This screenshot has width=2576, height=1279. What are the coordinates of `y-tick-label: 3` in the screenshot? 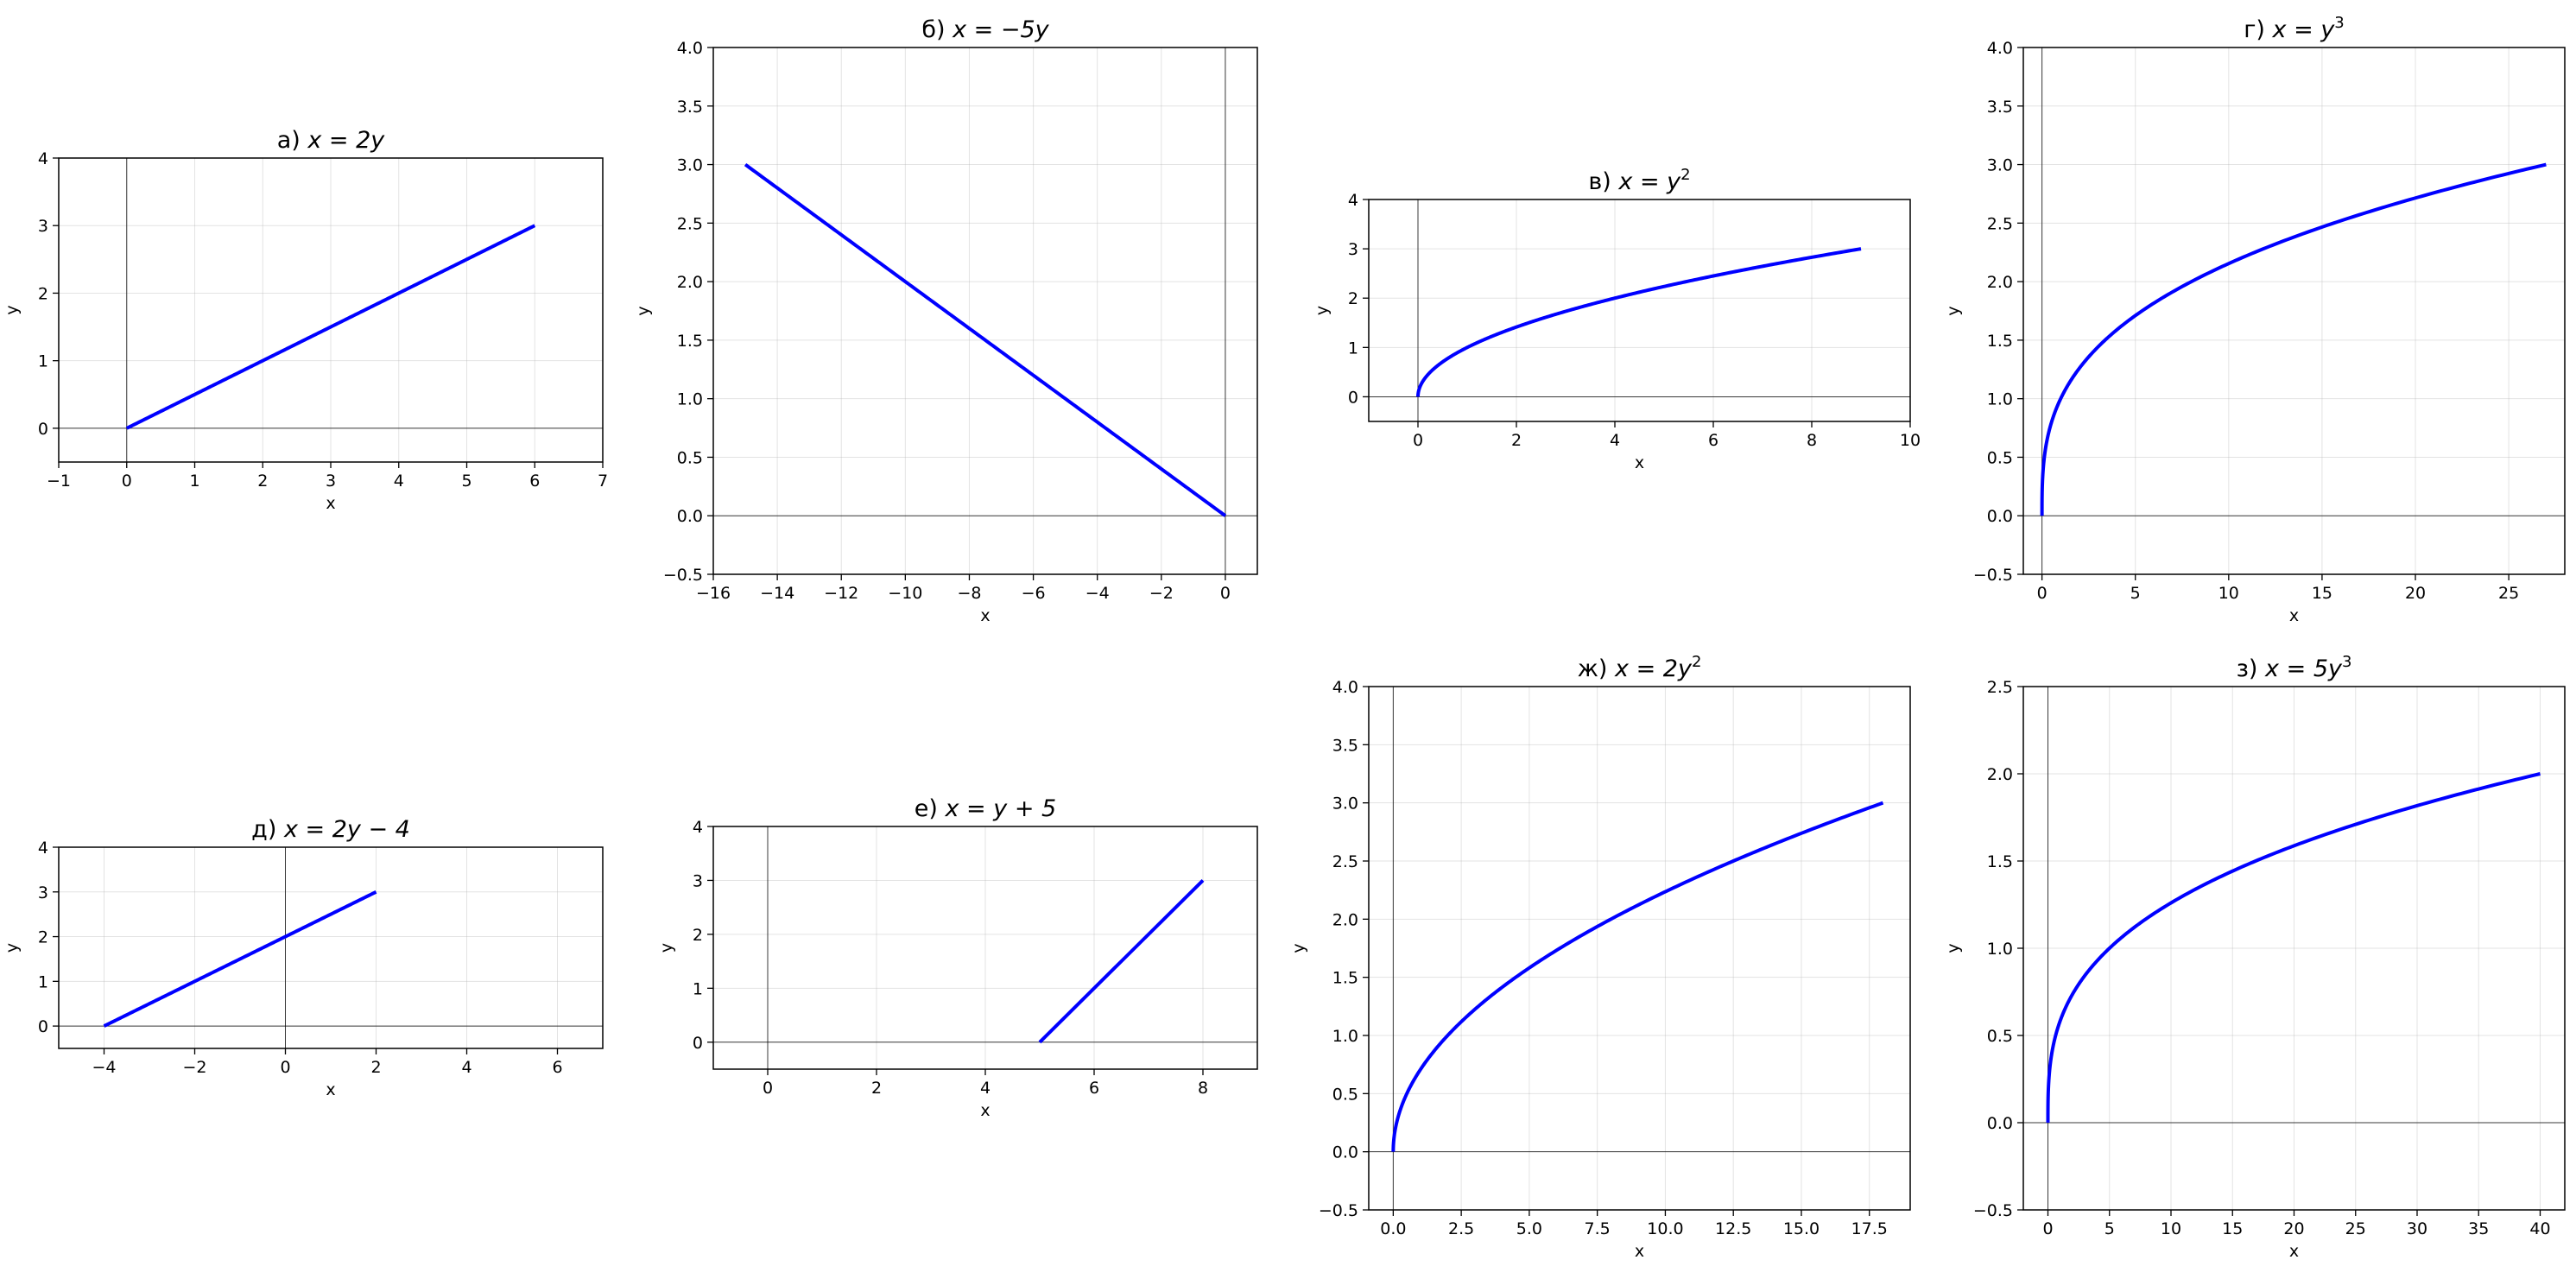 It's located at (43, 893).